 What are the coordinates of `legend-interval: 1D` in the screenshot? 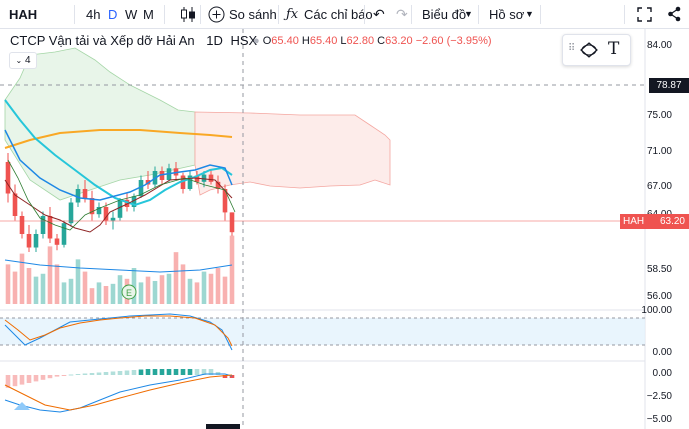 It's located at (214, 40).